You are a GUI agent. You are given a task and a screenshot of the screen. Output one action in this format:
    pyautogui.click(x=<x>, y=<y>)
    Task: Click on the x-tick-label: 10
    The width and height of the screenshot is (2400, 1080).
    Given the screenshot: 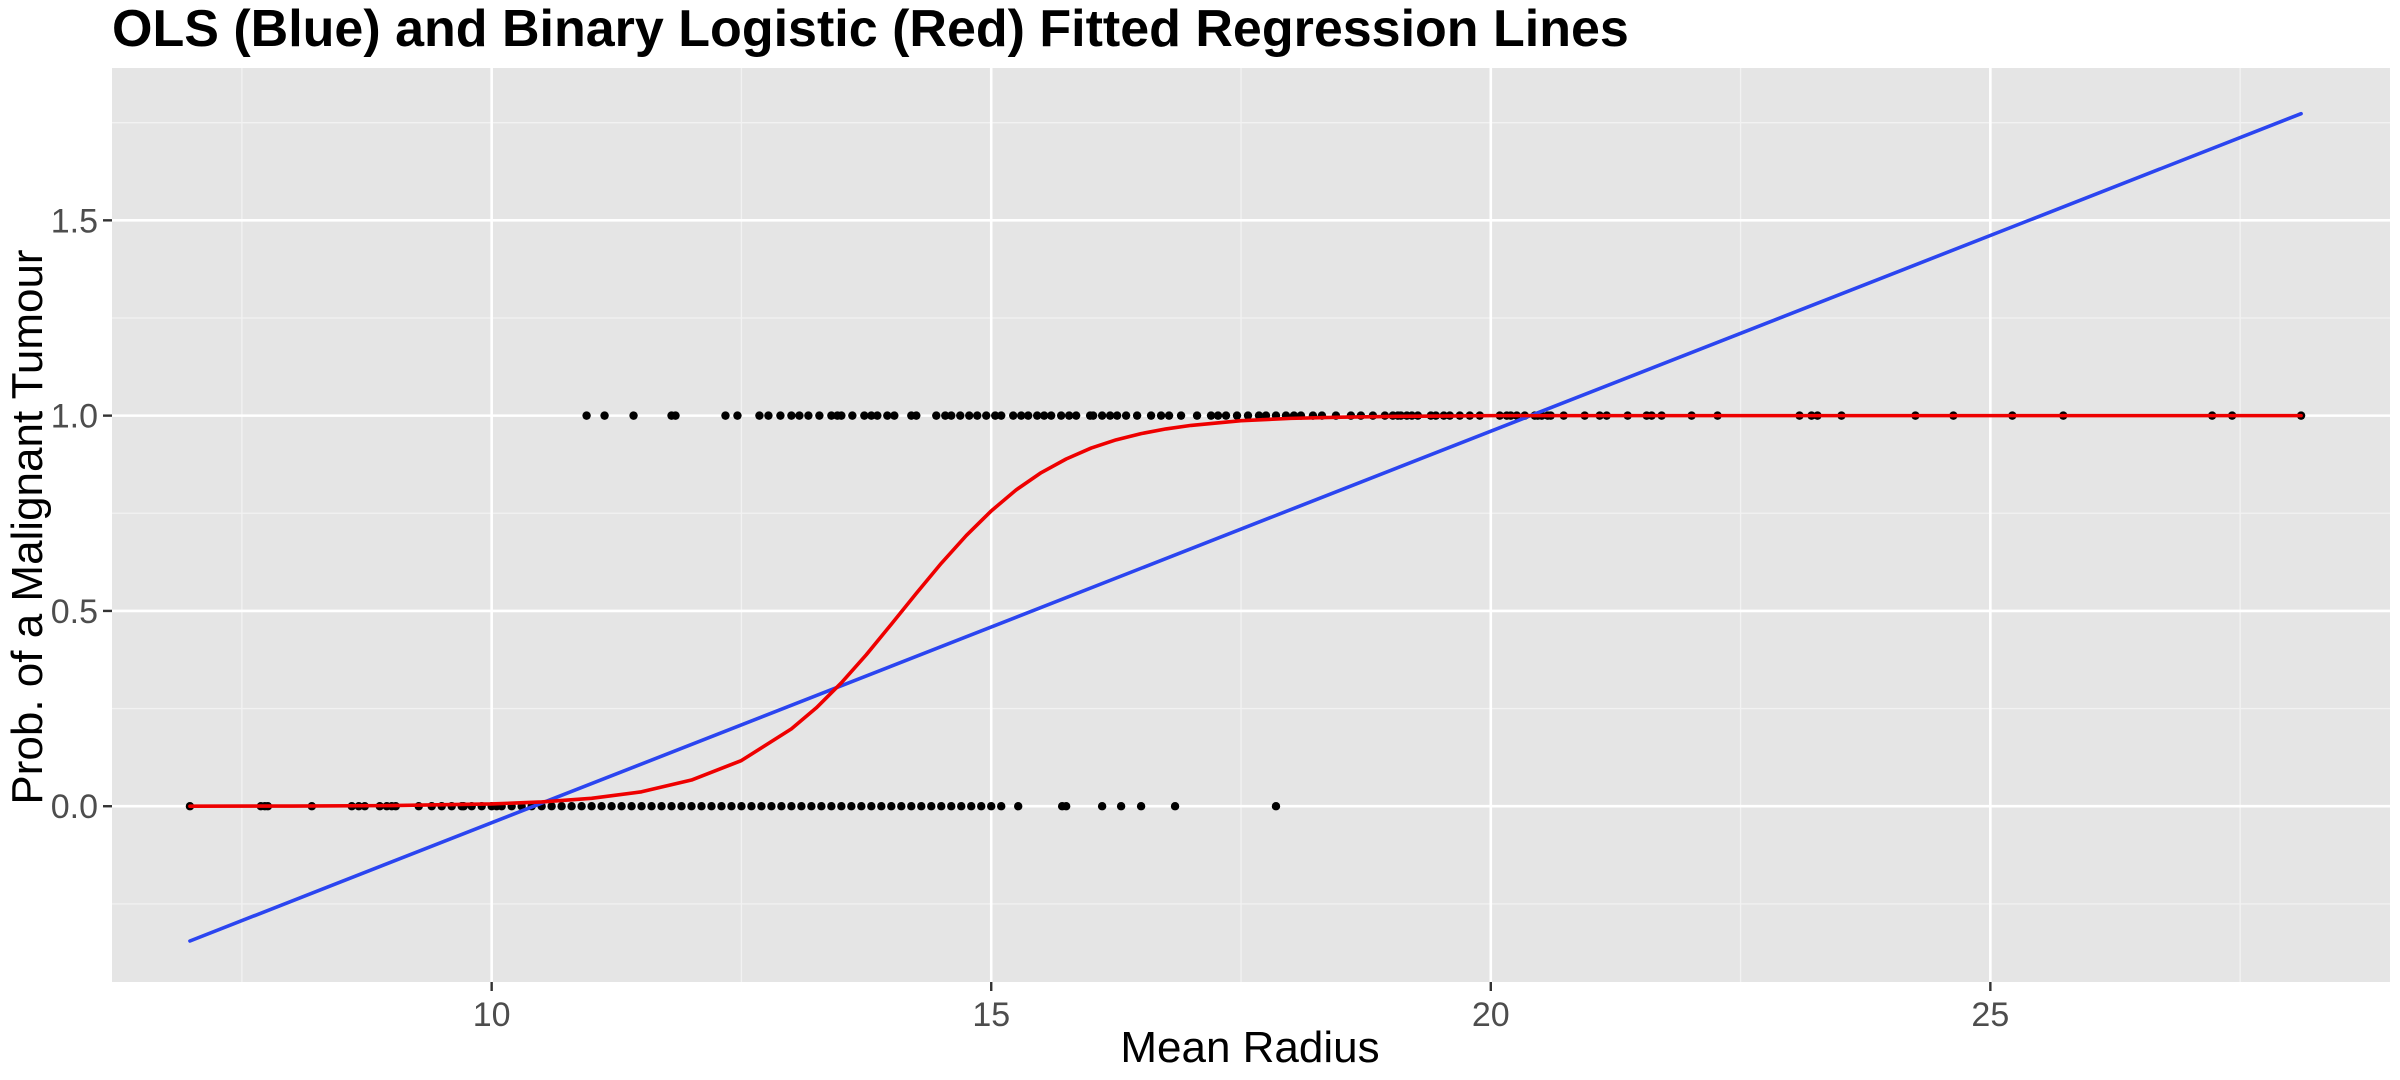 What is the action you would take?
    pyautogui.click(x=492, y=1015)
    